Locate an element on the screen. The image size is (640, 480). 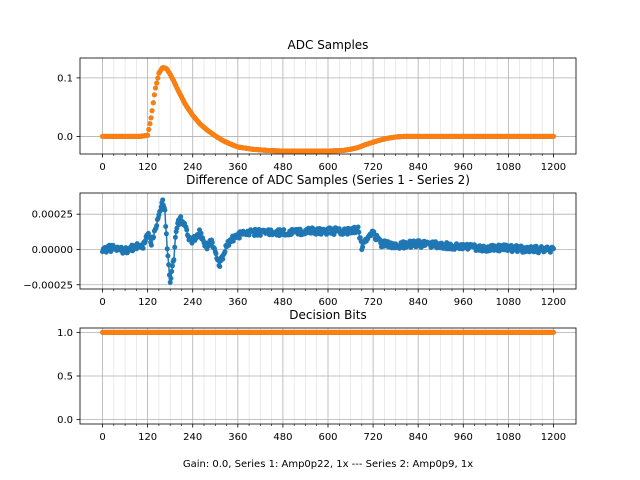
y-tick-label: 0.5 is located at coordinates (65, 377).